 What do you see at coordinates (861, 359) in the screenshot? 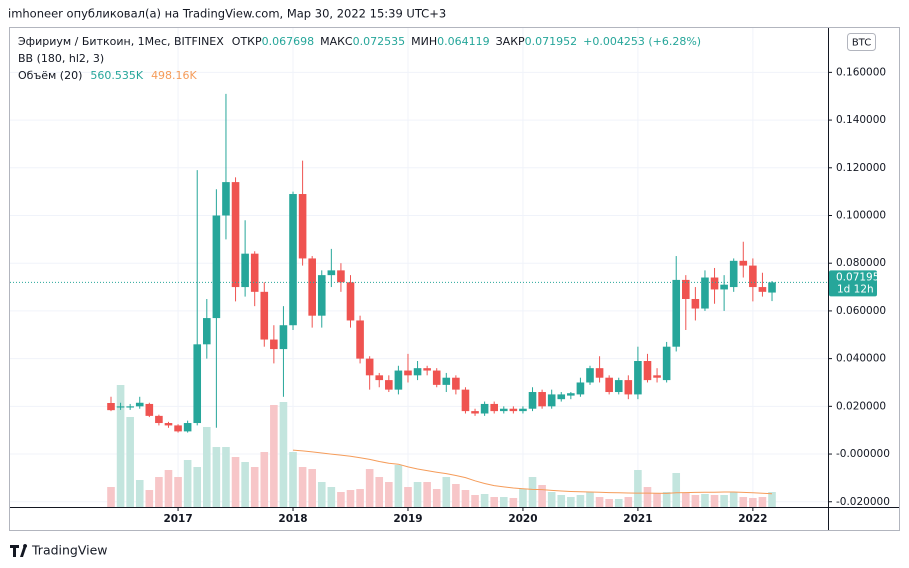
I see `y-tick-label: 0.040000` at bounding box center [861, 359].